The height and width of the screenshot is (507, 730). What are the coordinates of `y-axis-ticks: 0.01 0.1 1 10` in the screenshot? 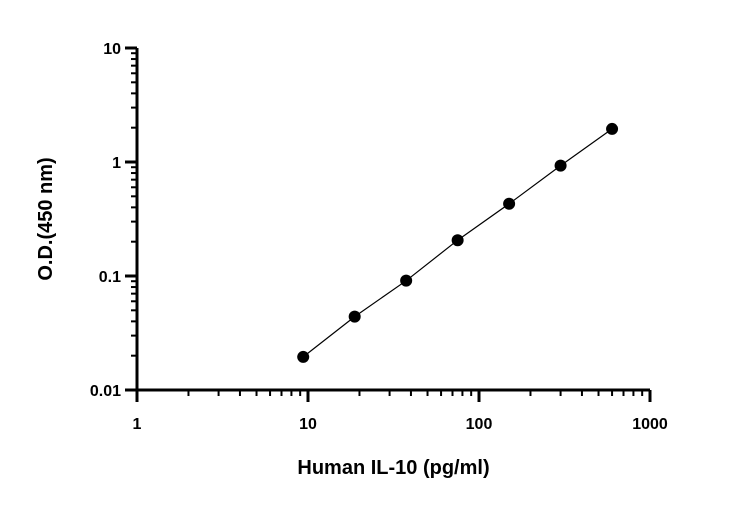 It's located at (113, 220).